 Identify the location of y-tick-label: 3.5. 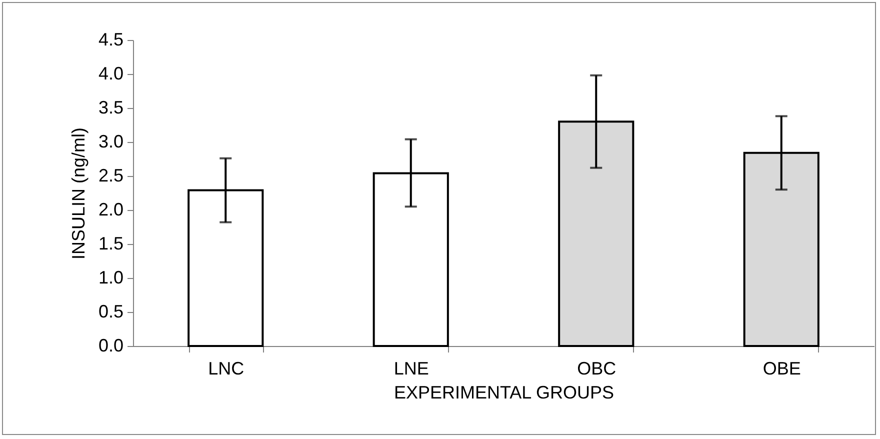
(111, 108).